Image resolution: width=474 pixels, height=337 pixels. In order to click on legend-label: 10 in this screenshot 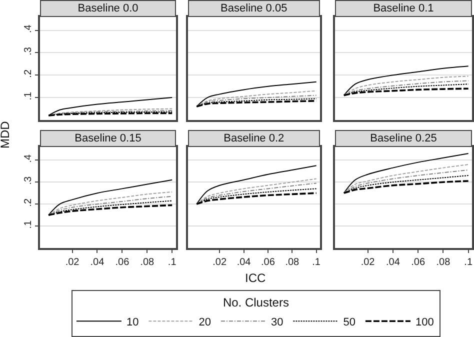, I will do `click(132, 322)`.